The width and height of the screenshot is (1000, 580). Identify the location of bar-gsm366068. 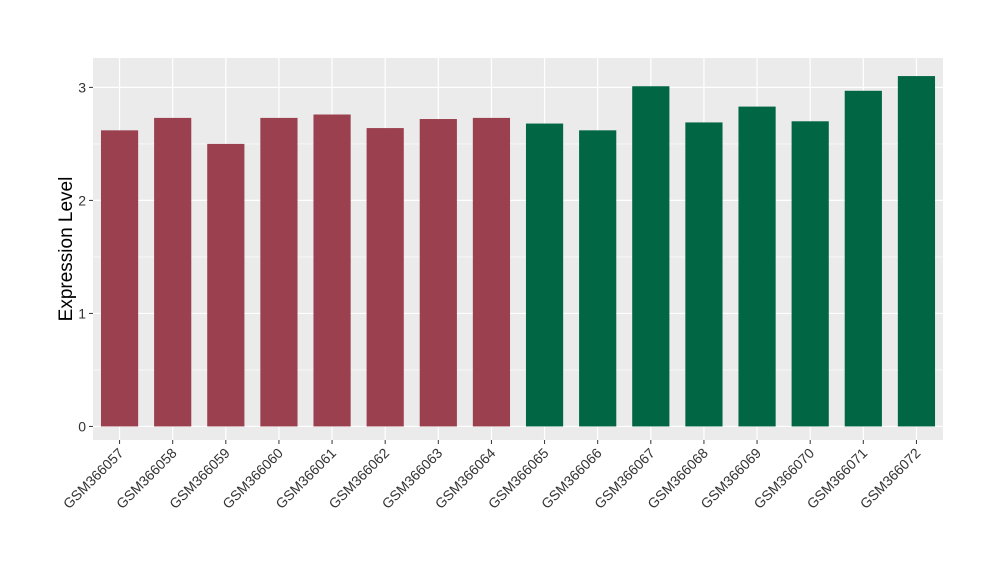
(704, 274).